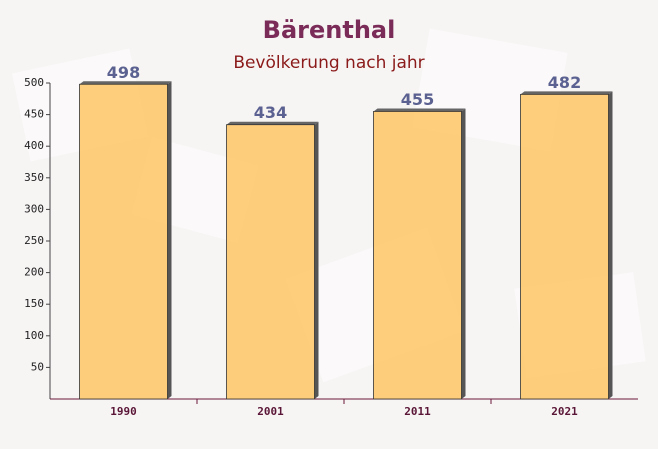 The height and width of the screenshot is (449, 658). I want to click on y-tick-label: 150, so click(34, 303).